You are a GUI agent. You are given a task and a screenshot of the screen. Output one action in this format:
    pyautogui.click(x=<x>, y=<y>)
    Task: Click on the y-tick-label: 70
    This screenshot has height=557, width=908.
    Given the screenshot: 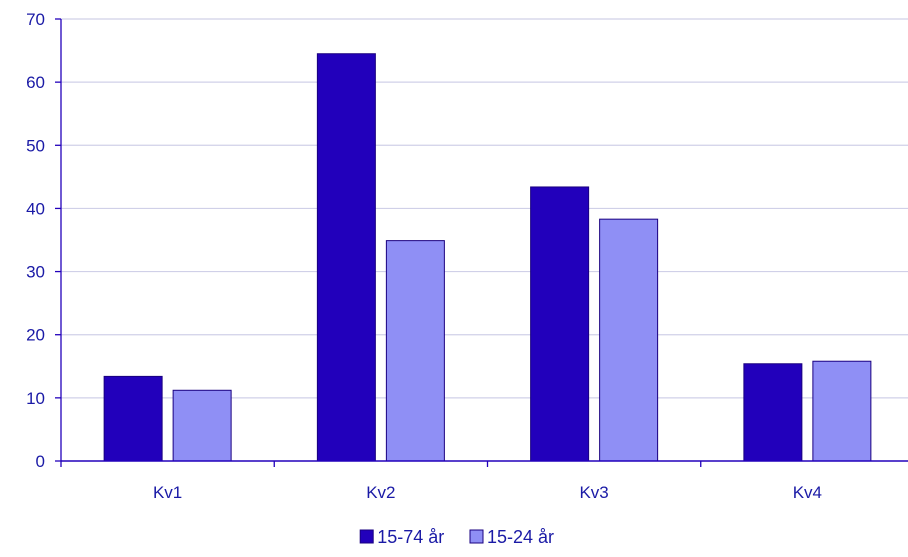 What is the action you would take?
    pyautogui.click(x=35, y=19)
    